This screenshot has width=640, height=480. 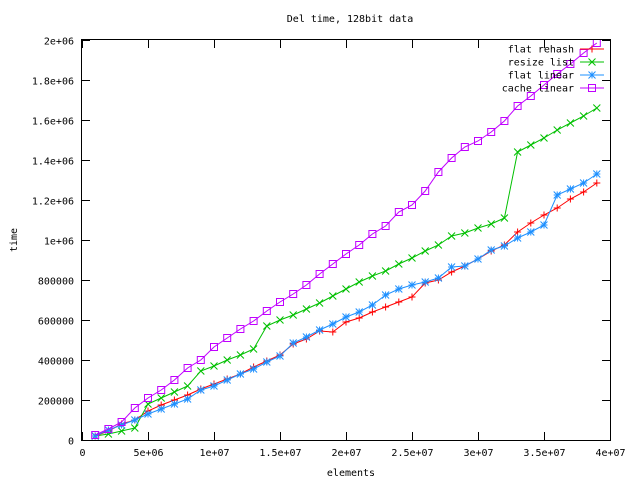 What do you see at coordinates (56, 362) in the screenshot?
I see `y-tick-label: 400000` at bounding box center [56, 362].